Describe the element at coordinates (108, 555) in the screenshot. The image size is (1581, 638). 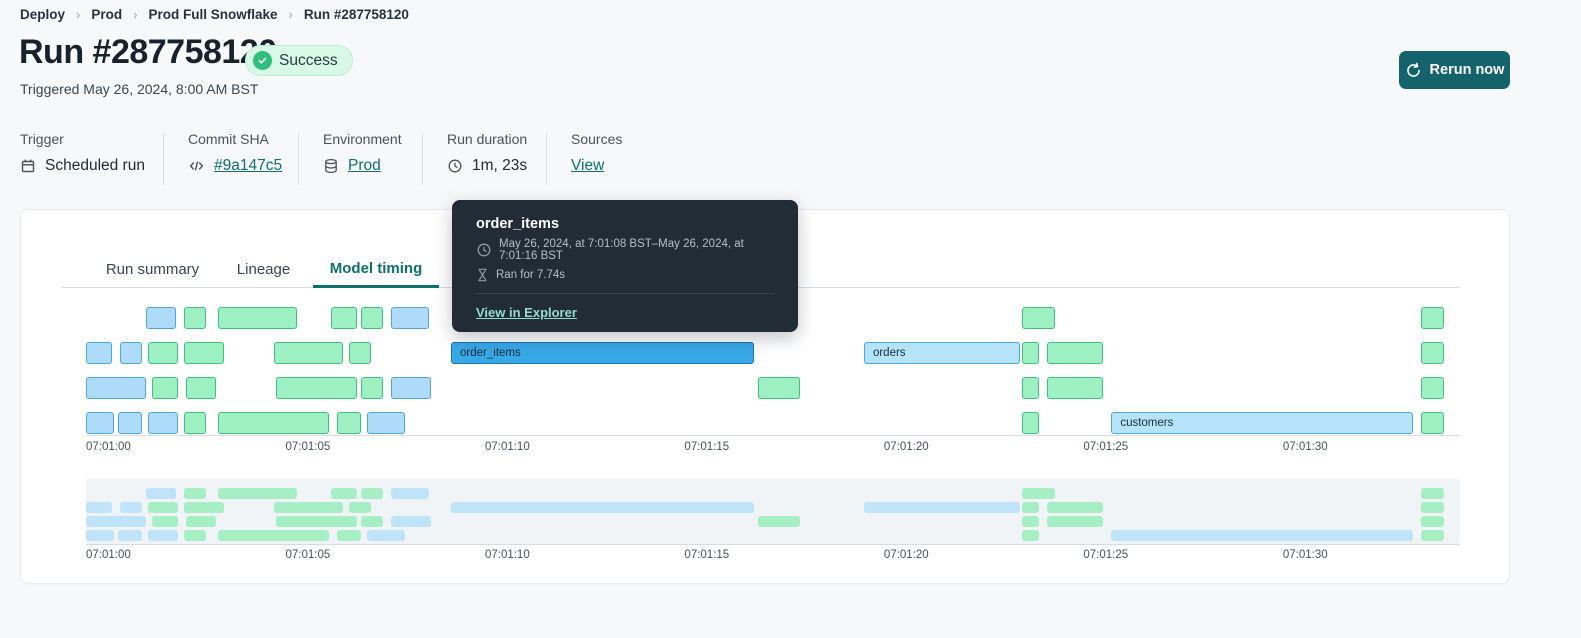
I see `minimap-tick: 07:01:00` at that location.